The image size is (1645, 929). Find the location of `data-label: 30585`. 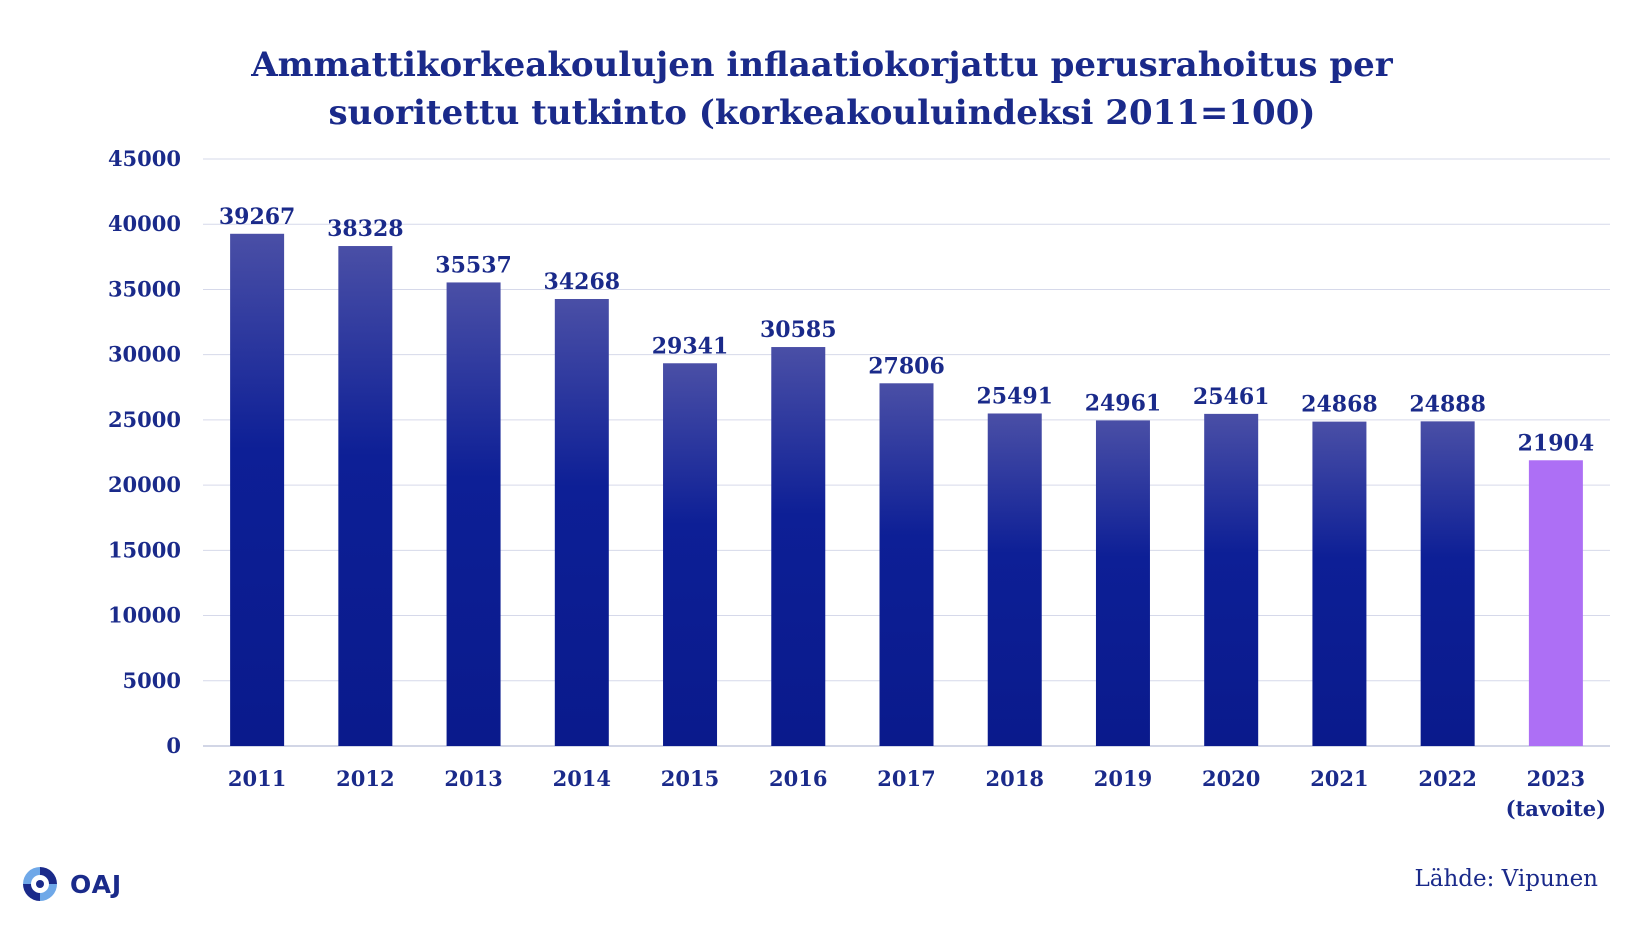

data-label: 30585 is located at coordinates (798, 330).